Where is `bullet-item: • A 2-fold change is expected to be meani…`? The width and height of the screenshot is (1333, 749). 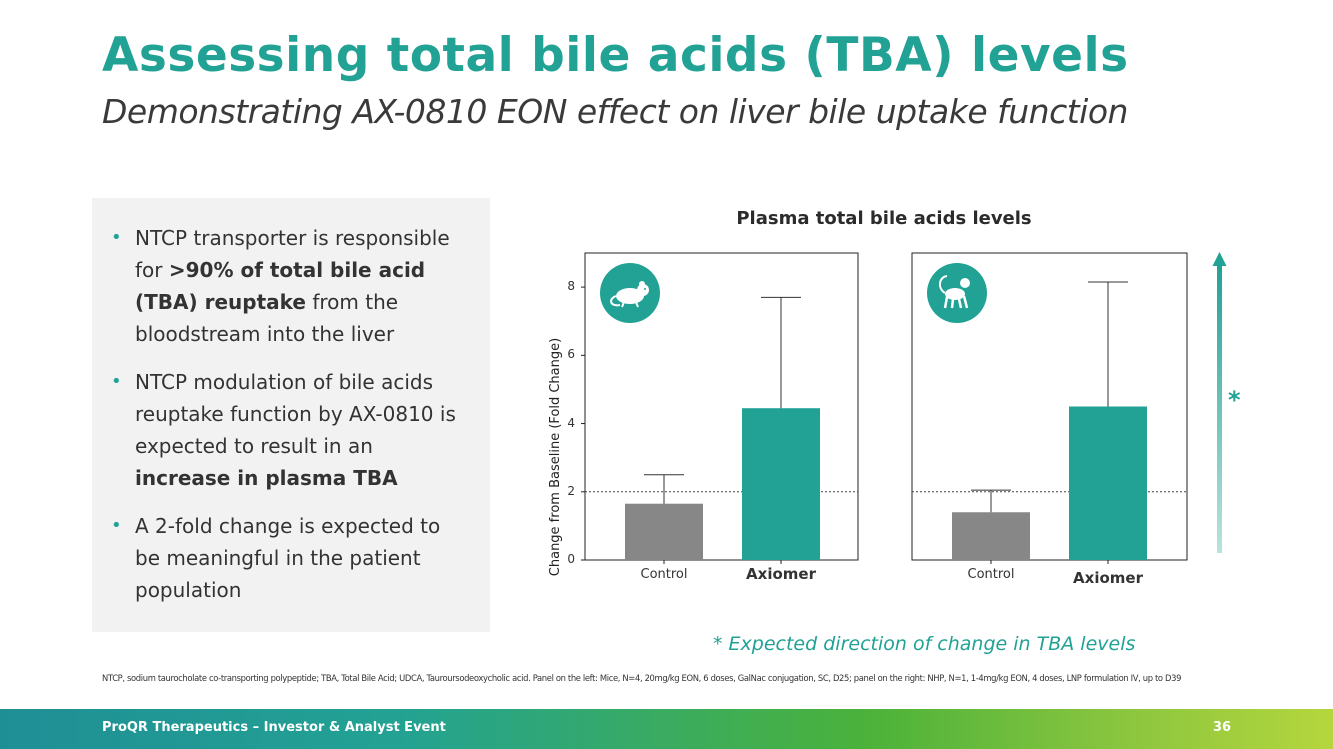 bullet-item: • A 2-fold change is expected to be meani… is located at coordinates (290, 558).